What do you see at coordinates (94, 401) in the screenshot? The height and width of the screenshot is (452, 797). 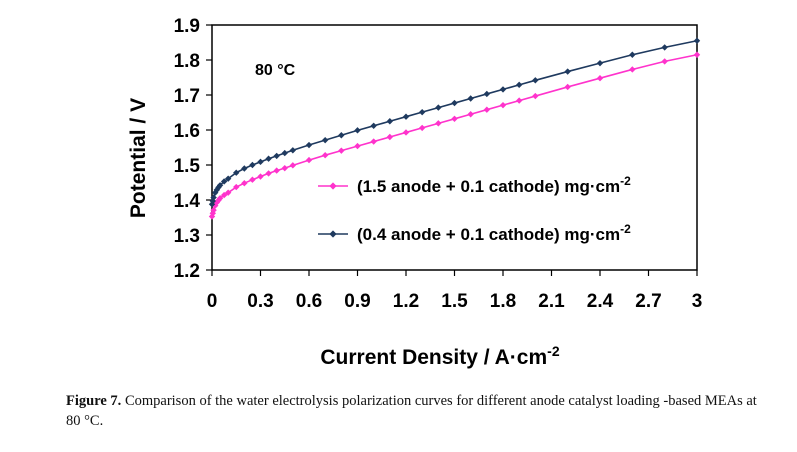 I see `figure-caption-label: Figure 7.` at bounding box center [94, 401].